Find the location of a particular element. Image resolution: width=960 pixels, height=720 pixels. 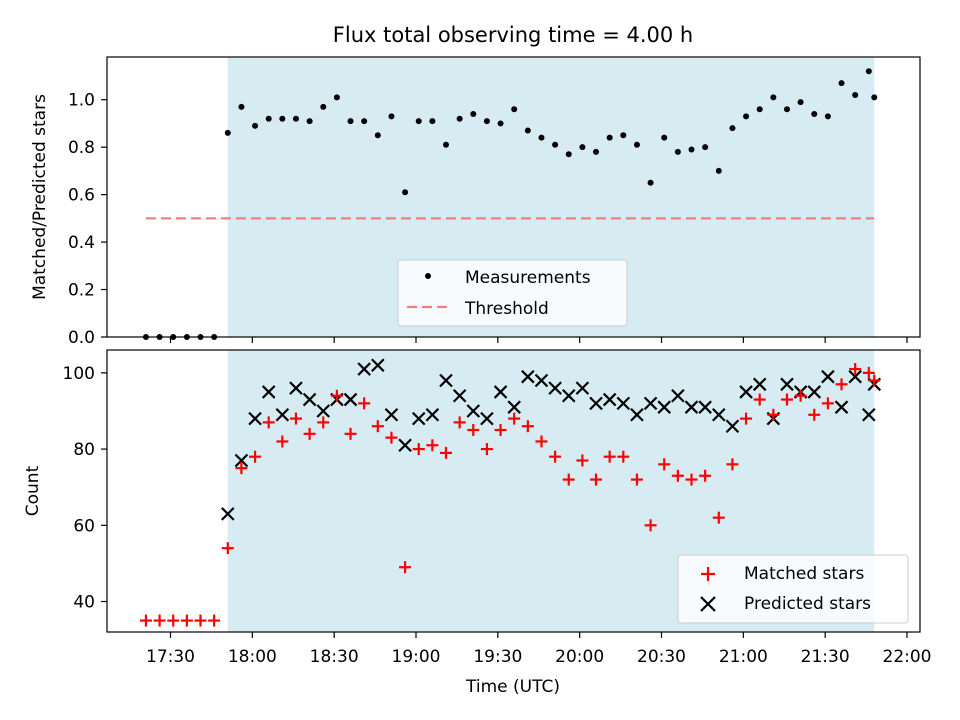

bottom-y-tick-label: 40 is located at coordinates (84, 603).